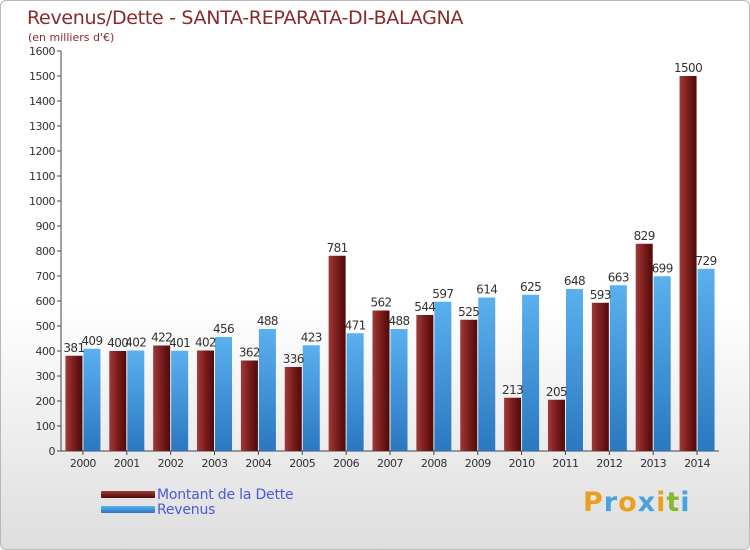 The width and height of the screenshot is (750, 550). What do you see at coordinates (530, 287) in the screenshot?
I see `data-label-revenus: 625` at bounding box center [530, 287].